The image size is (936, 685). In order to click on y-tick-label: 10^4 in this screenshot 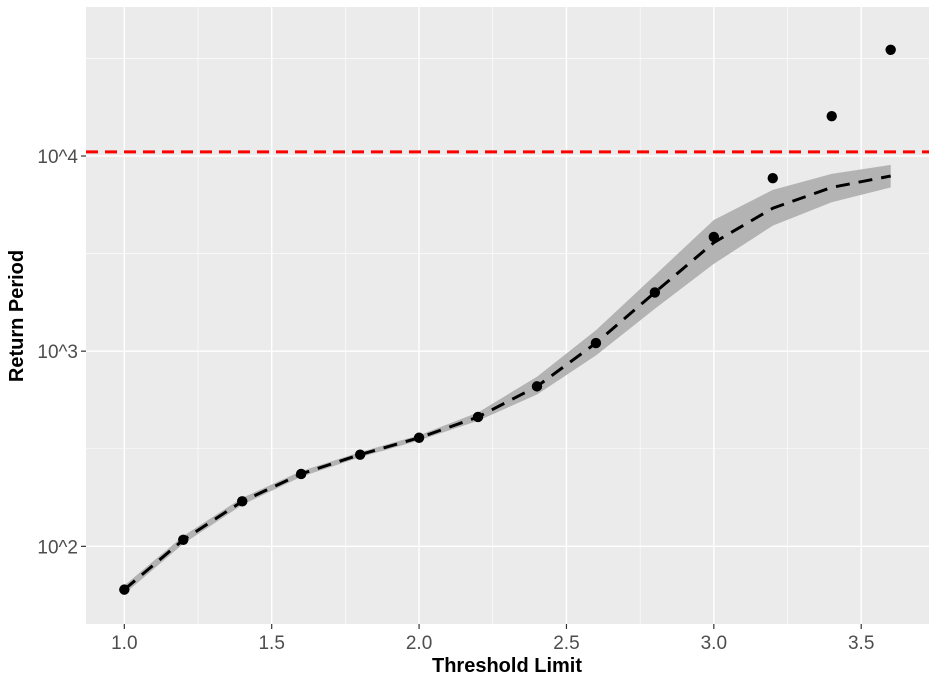, I will do `click(57, 157)`.